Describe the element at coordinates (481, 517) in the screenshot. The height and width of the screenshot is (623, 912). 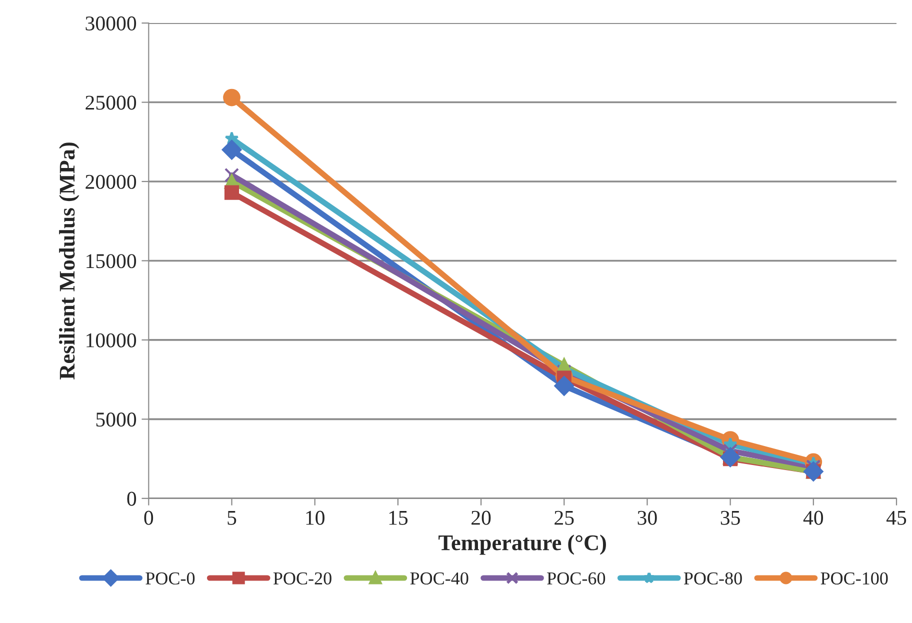
I see `x-tick-label: 20` at that location.